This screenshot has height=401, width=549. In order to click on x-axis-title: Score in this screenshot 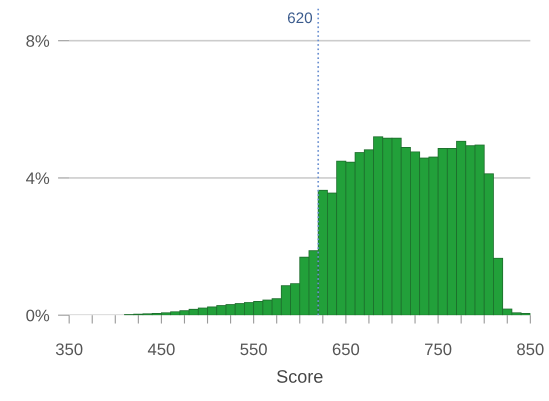, I will do `click(299, 376)`.